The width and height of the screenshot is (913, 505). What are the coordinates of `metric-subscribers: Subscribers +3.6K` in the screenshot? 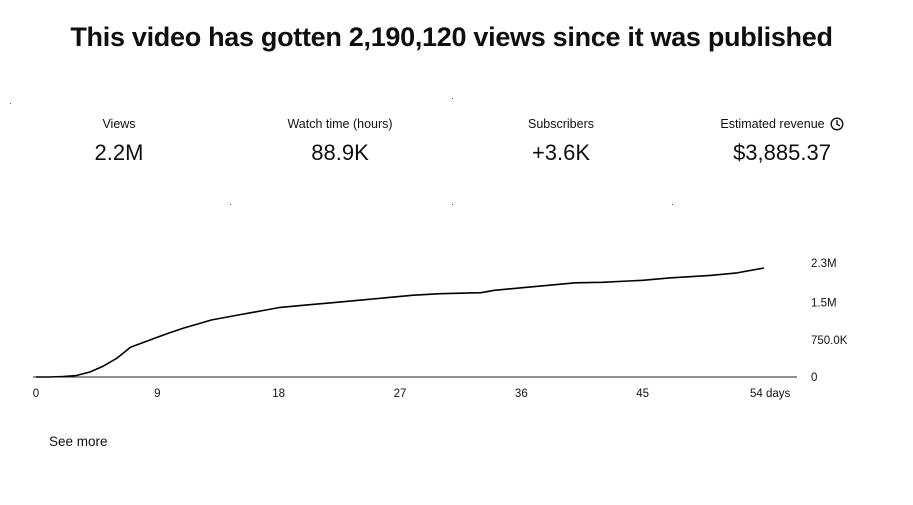 It's located at (561, 141).